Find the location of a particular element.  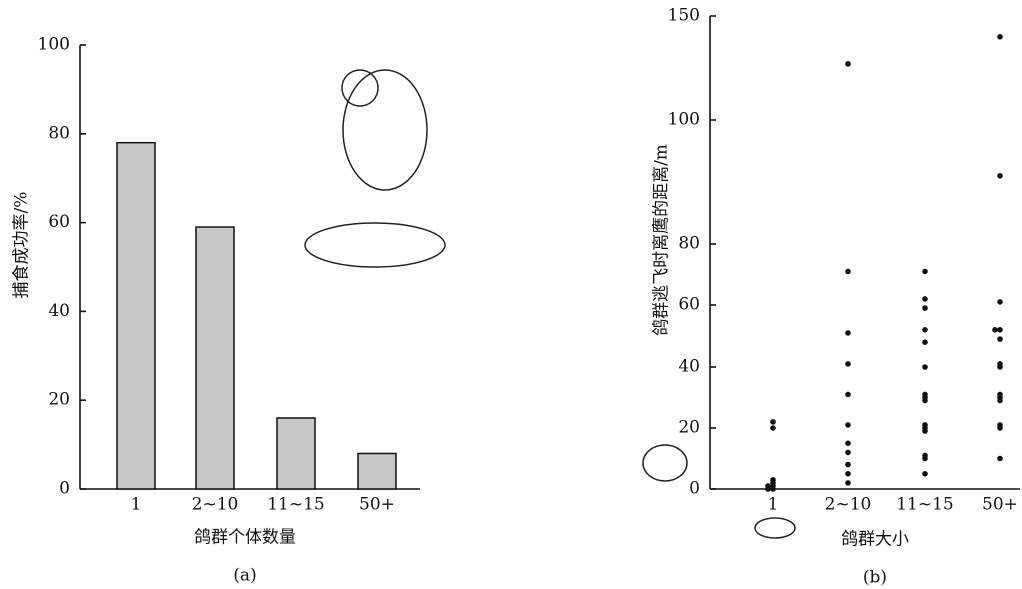

hawk-illustration is located at coordinates (375, 168).